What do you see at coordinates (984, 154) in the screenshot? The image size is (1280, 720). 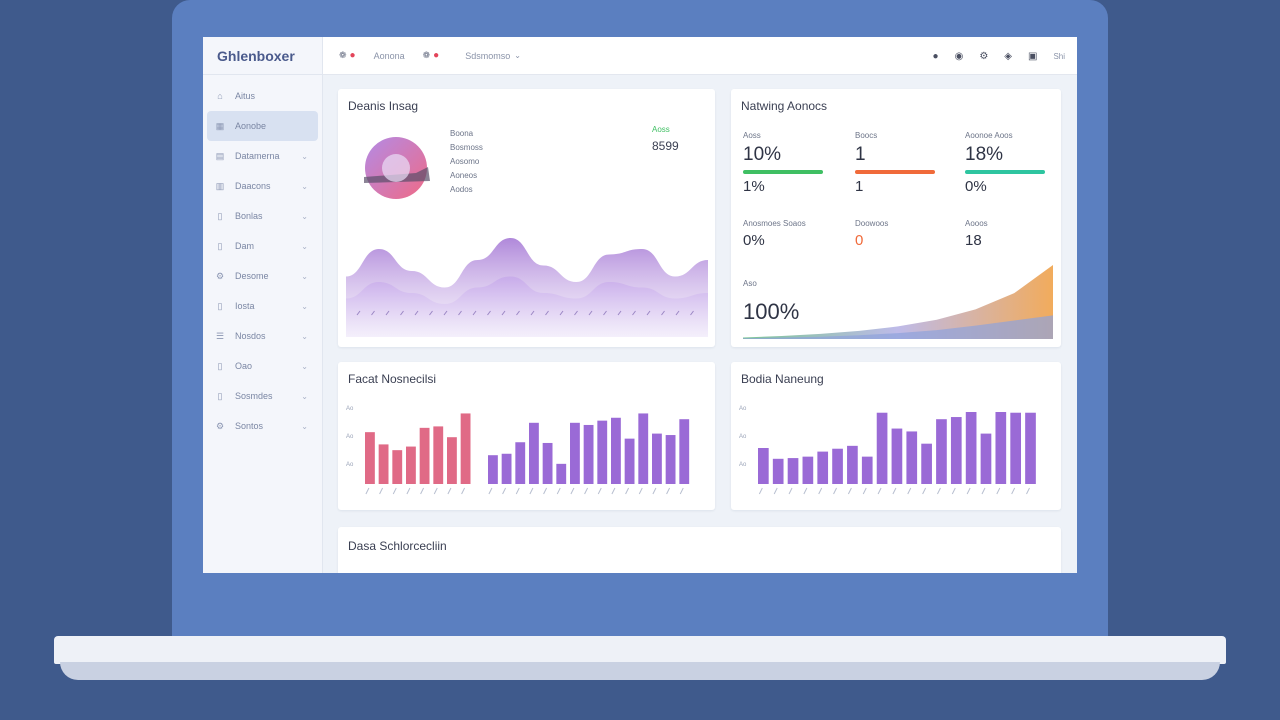 I see `kpi-value: 18%` at bounding box center [984, 154].